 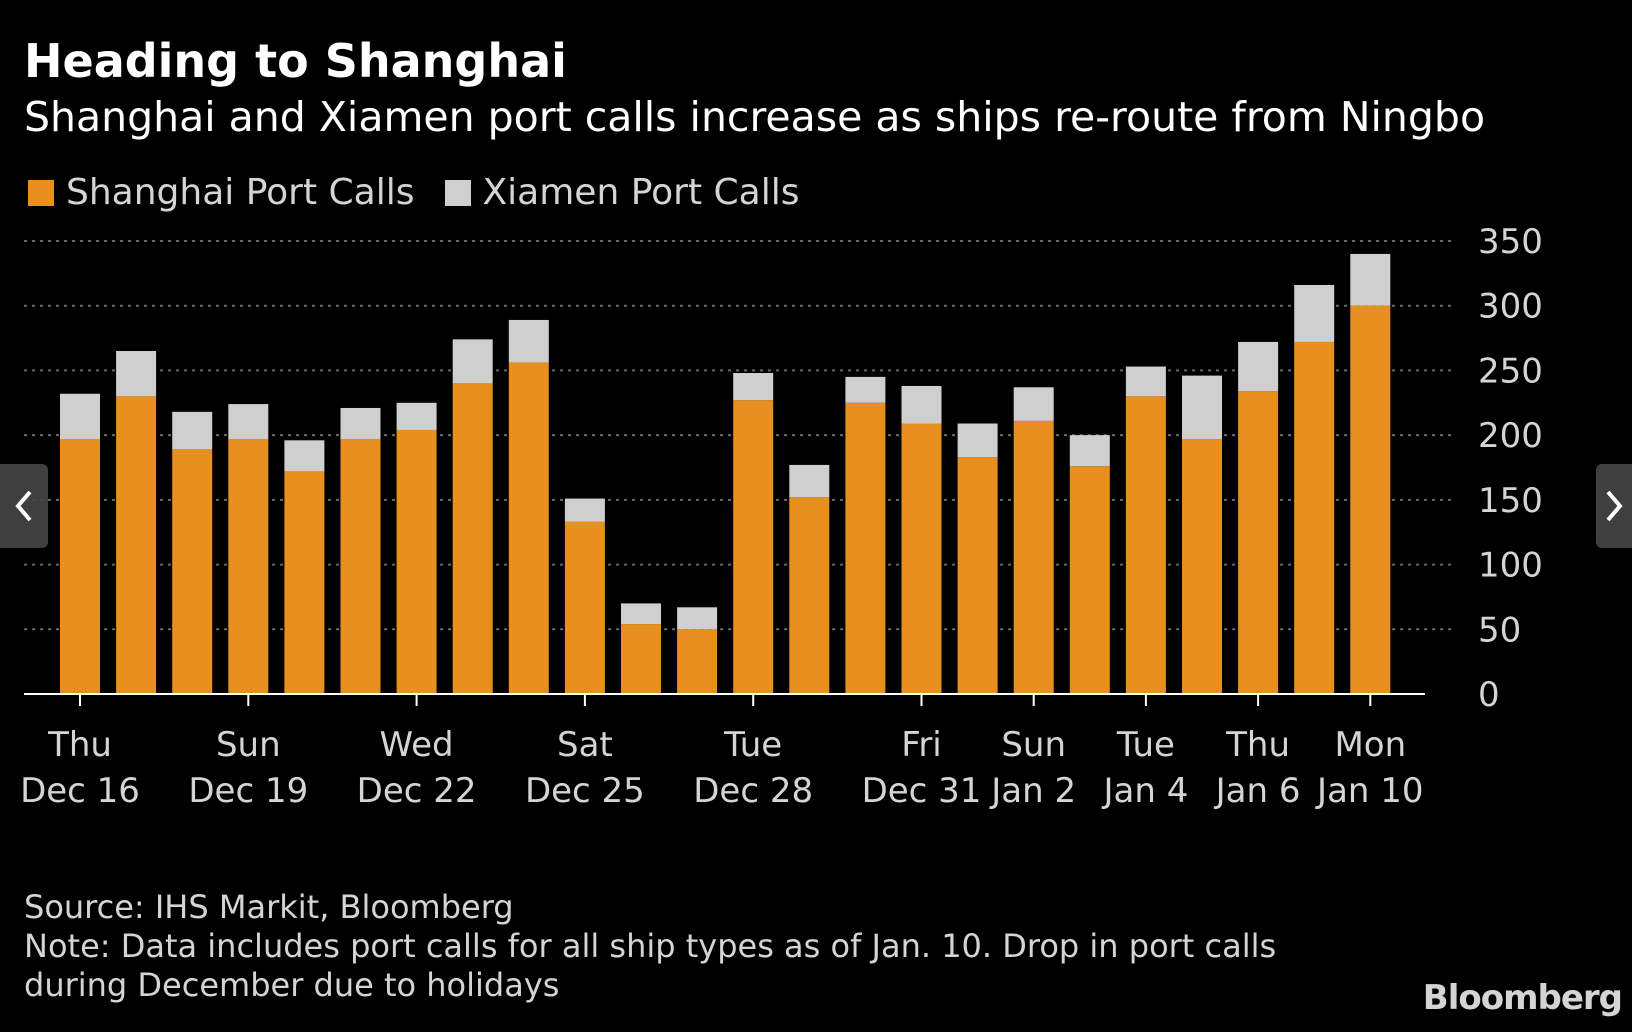 What do you see at coordinates (1510, 242) in the screenshot?
I see `y-tick-label: 350` at bounding box center [1510, 242].